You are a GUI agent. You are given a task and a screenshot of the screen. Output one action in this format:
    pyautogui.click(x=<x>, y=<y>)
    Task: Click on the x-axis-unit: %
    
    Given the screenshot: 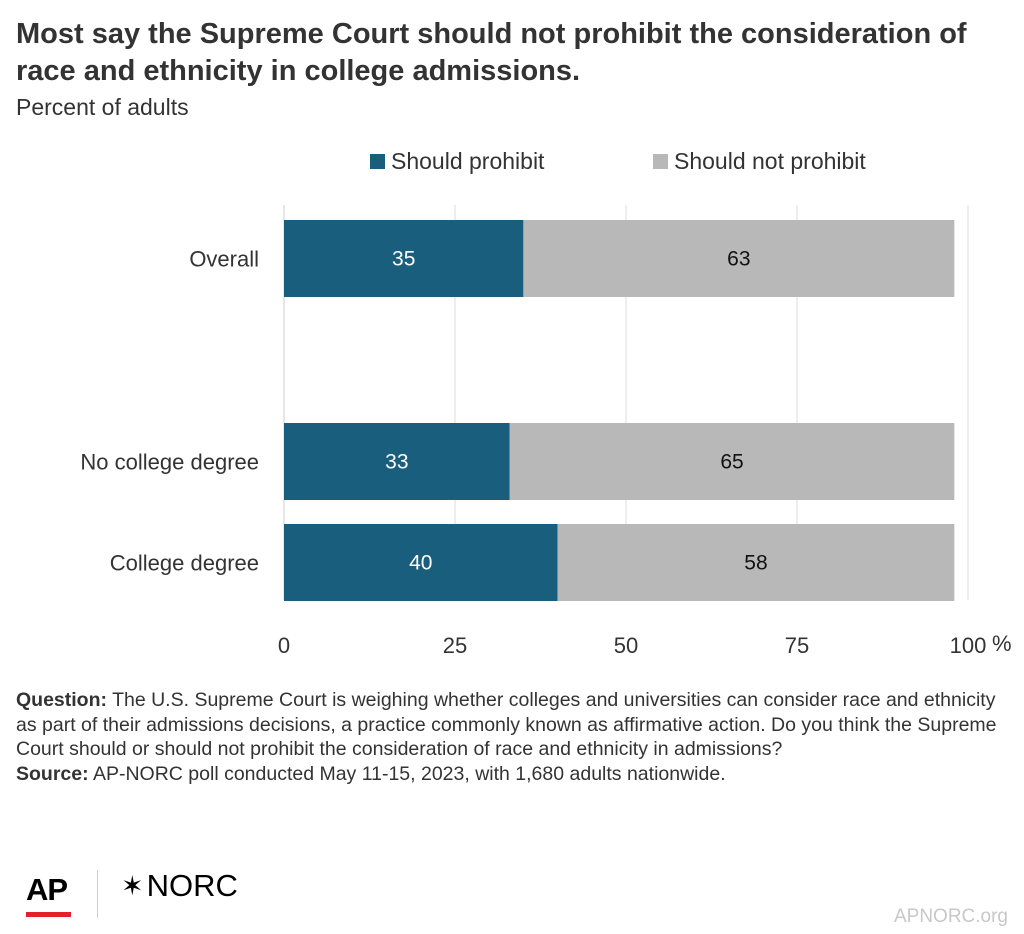 What is the action you would take?
    pyautogui.click(x=1002, y=643)
    